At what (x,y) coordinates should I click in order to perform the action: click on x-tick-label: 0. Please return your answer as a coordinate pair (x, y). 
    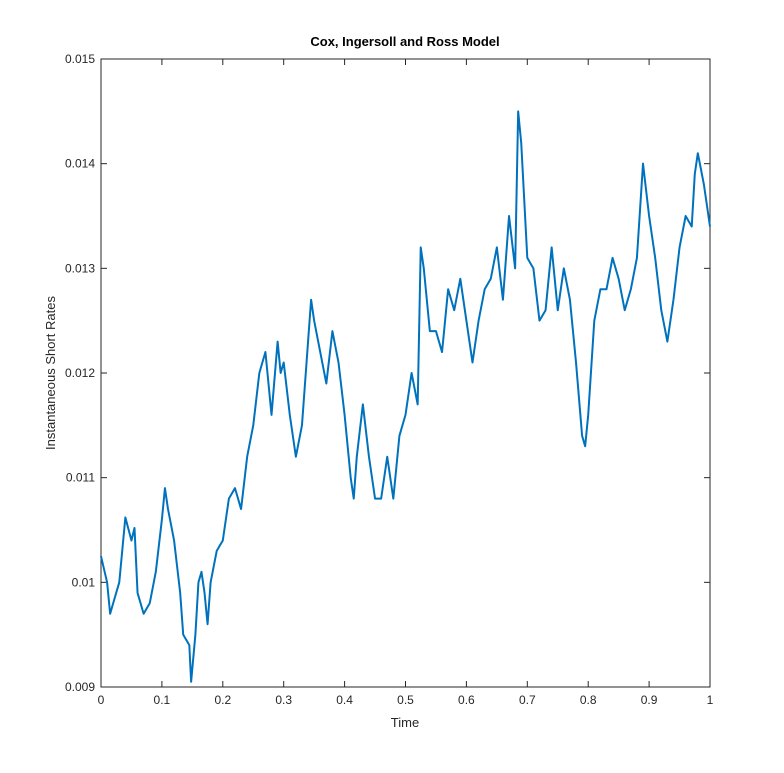
    Looking at the image, I should click on (101, 700).